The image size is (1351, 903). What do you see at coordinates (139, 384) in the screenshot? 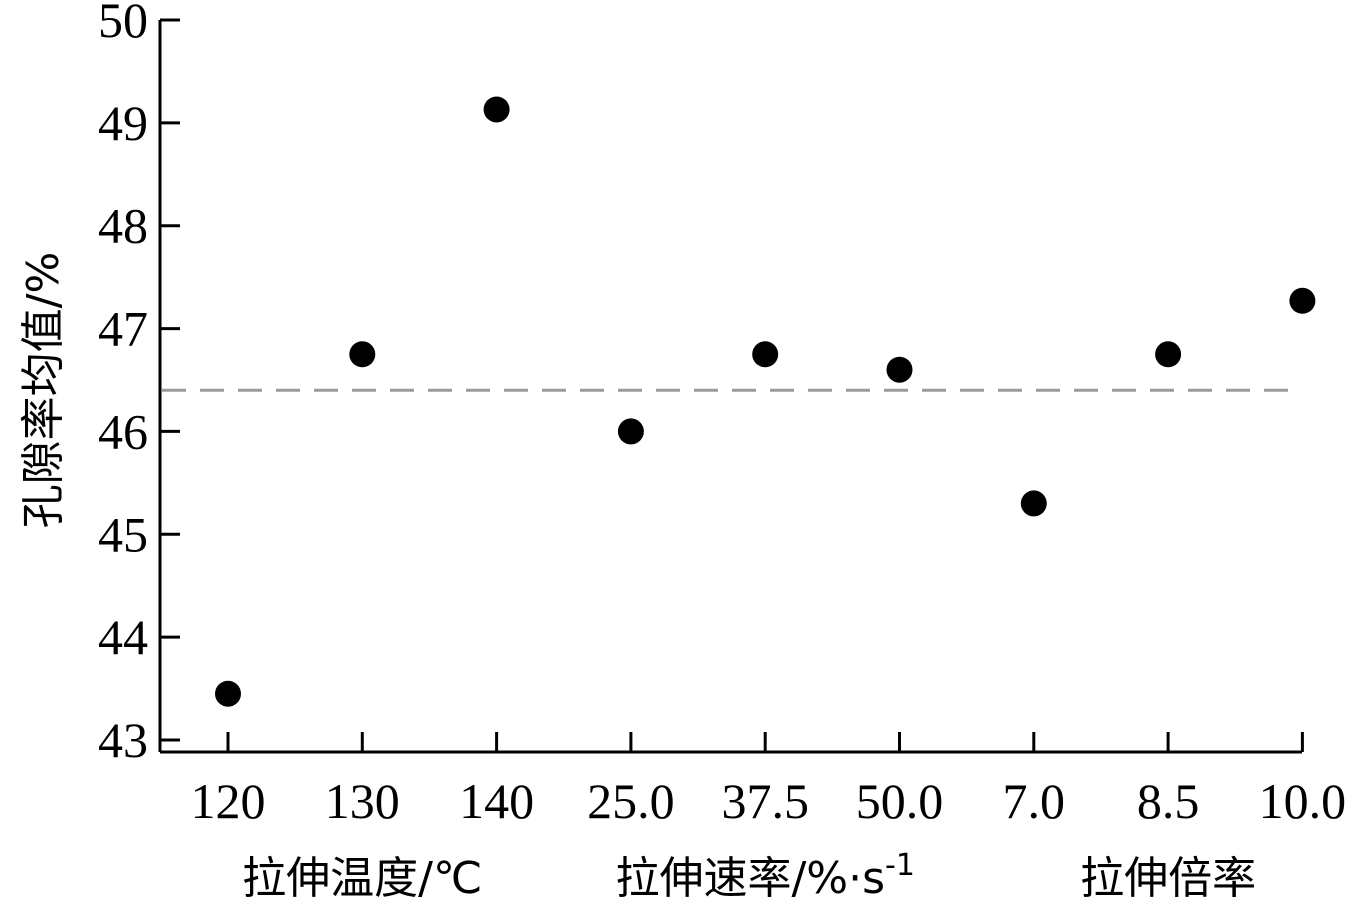
I see `y-ticks: 43 44 45 46 47 48 49 50` at bounding box center [139, 384].